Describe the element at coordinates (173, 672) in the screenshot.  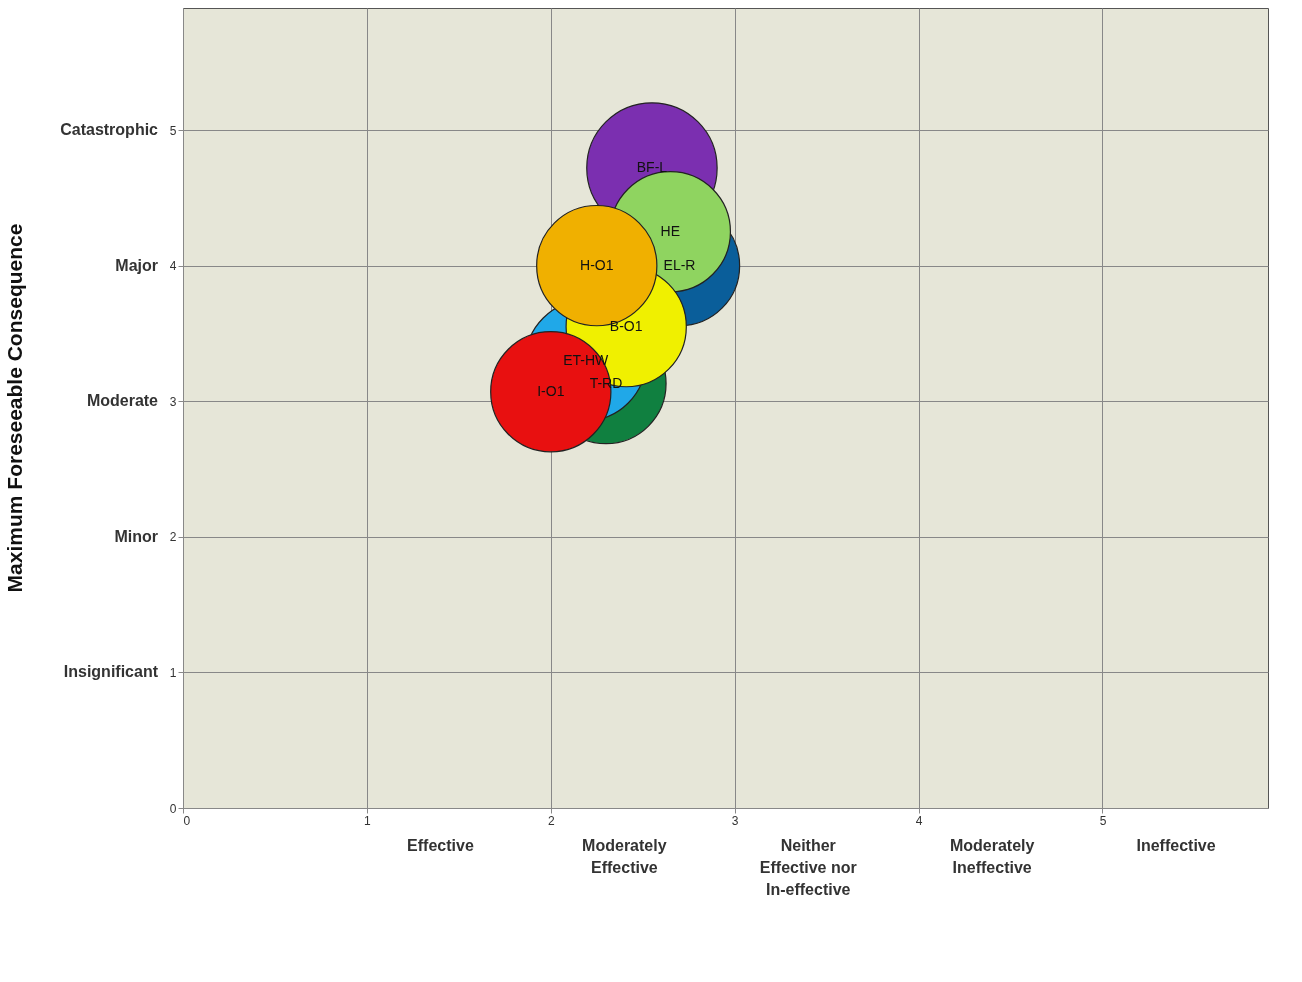
I see `y-tick-label: 1` at that location.